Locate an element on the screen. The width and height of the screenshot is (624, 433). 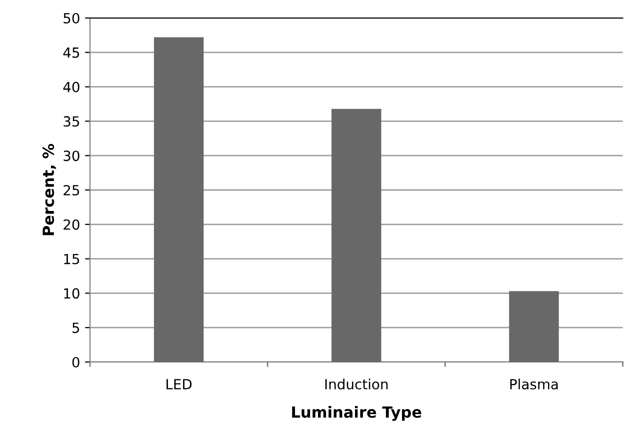
y-tick-label: 15 is located at coordinates (72, 259).